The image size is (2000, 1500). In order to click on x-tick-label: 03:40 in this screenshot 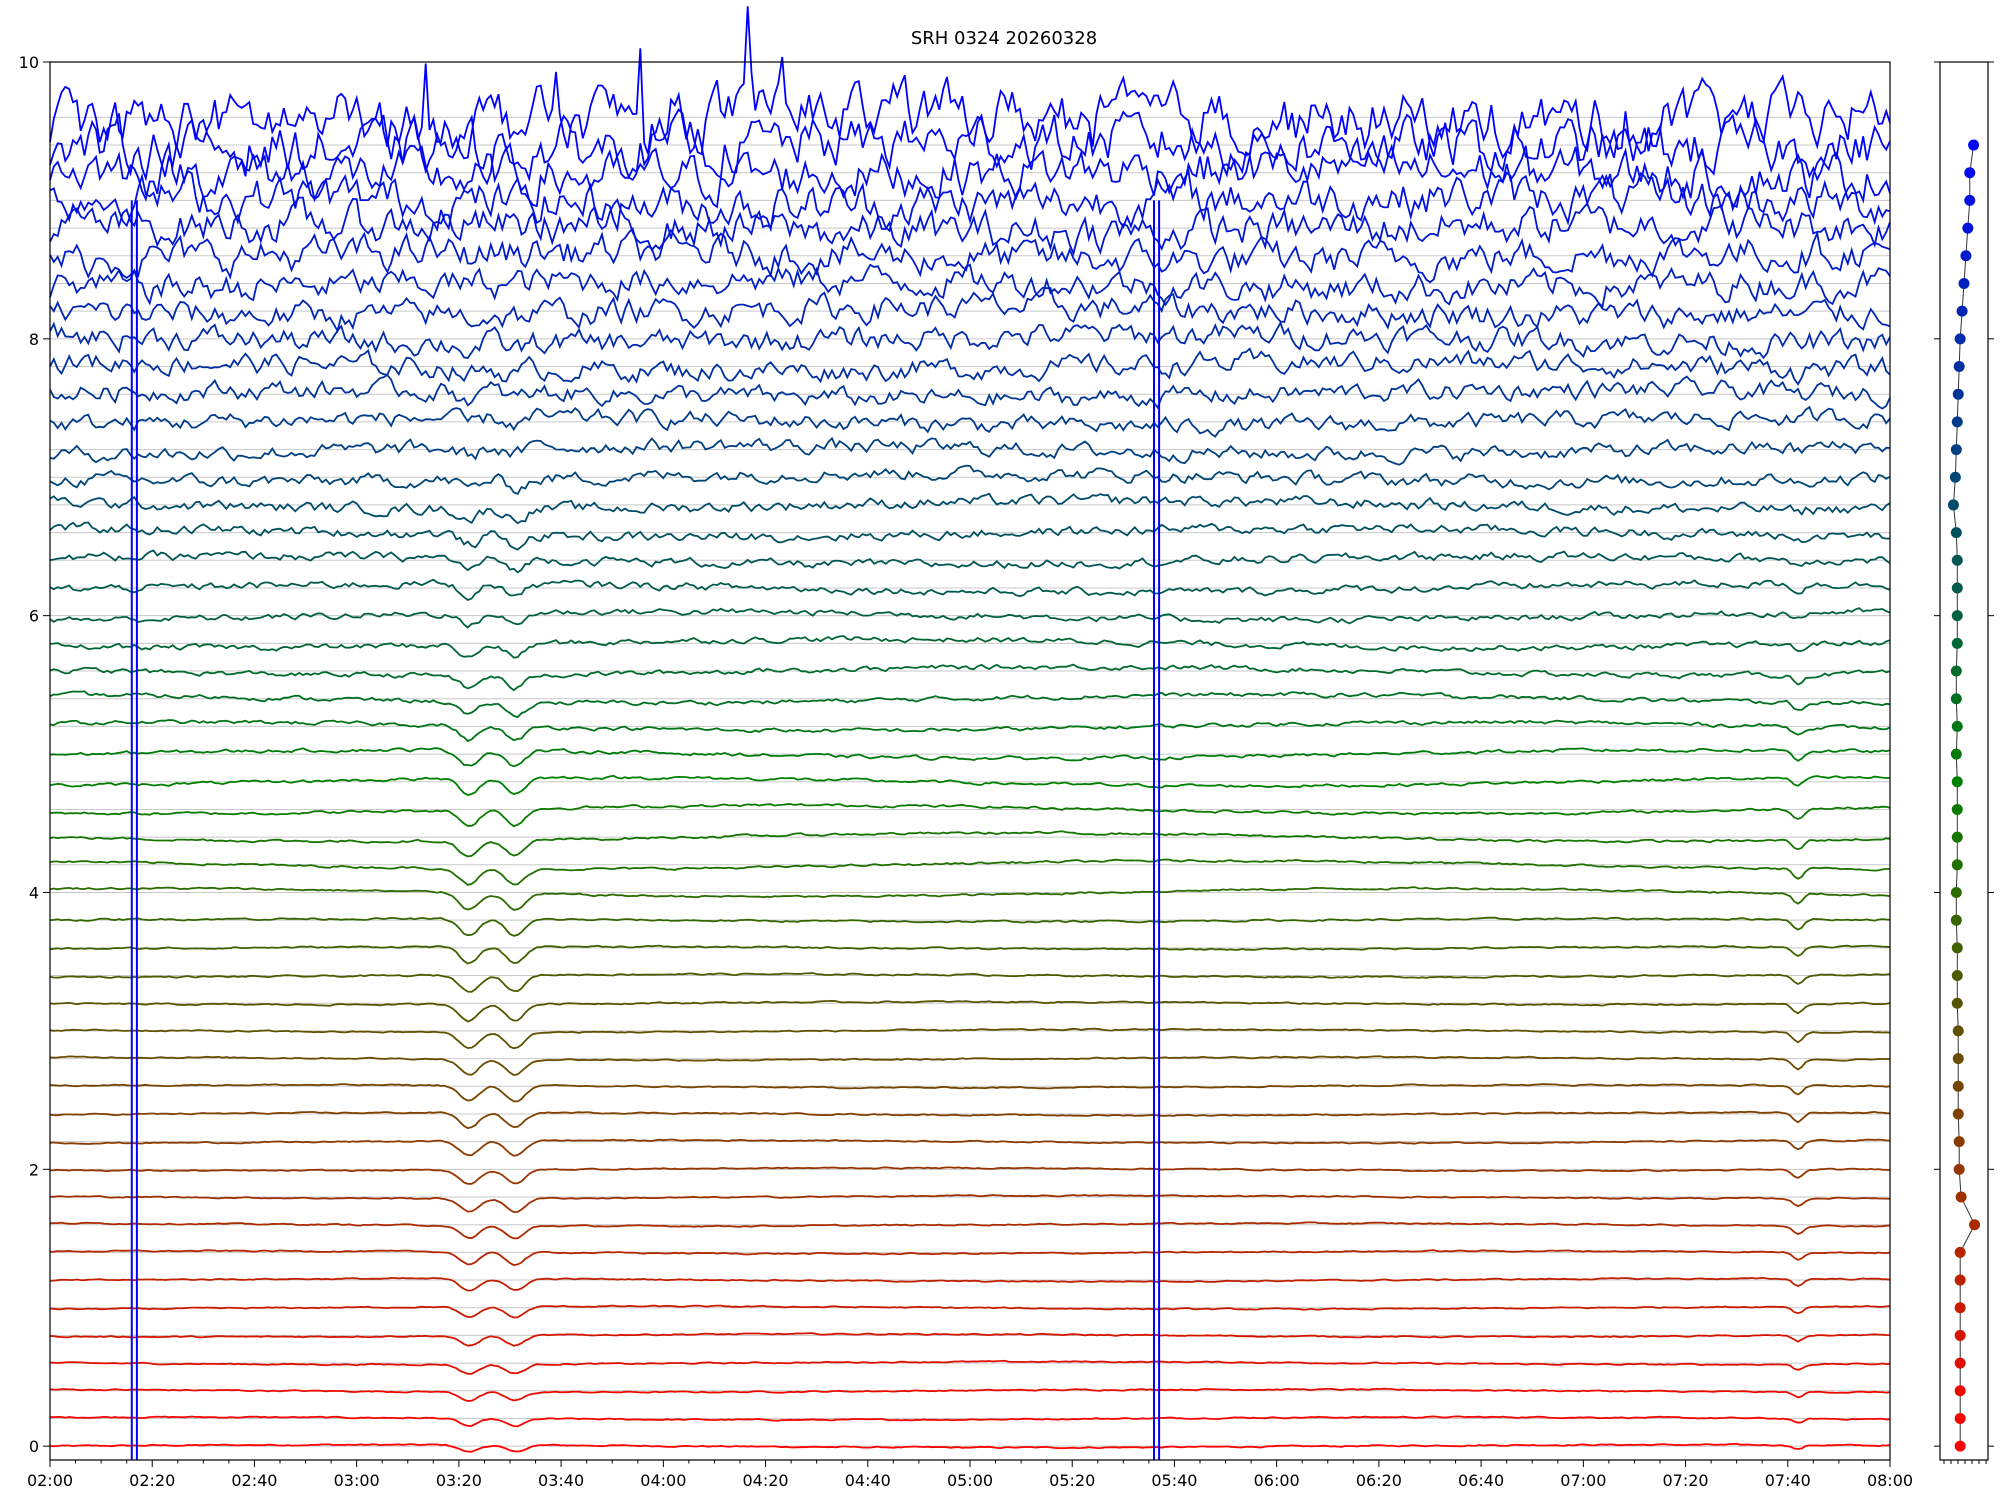, I will do `click(561, 1480)`.